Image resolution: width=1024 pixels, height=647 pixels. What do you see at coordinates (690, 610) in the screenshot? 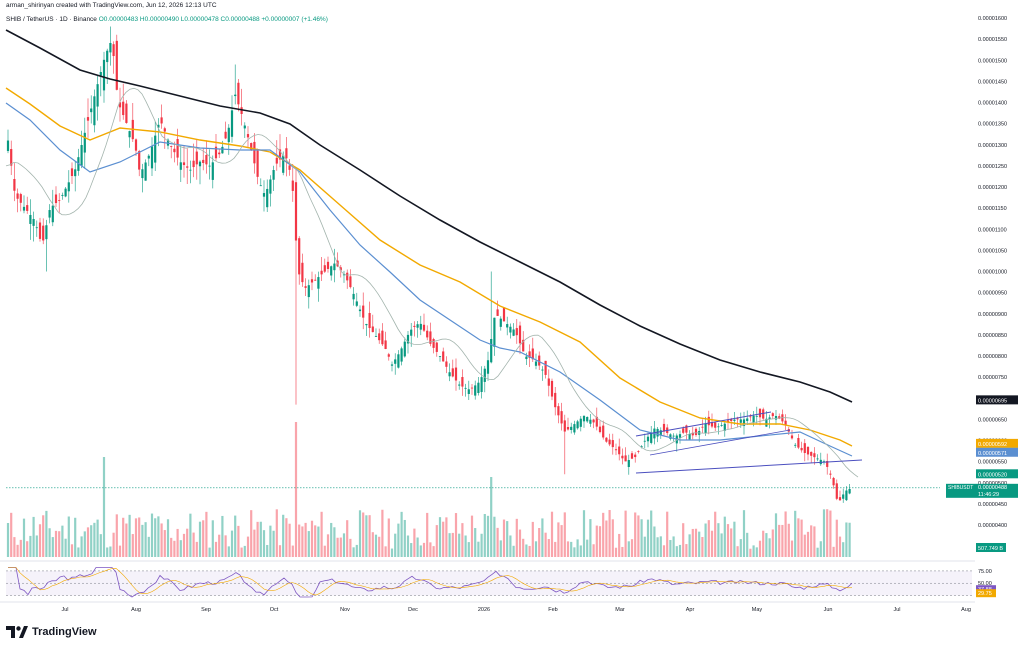
I see `x-tick-label: Apr` at bounding box center [690, 610].